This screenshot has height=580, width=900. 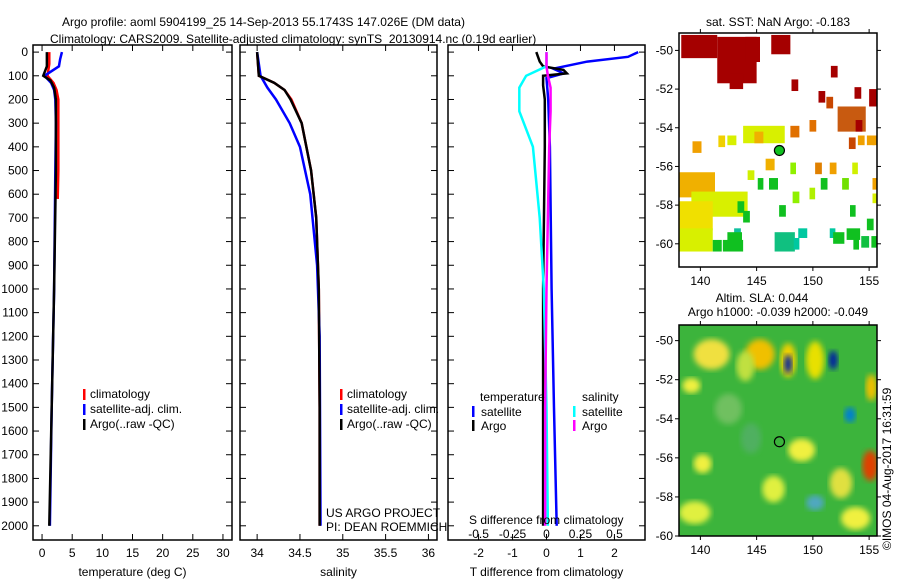 What do you see at coordinates (778, 150) in the screenshot?
I see `map-frame` at bounding box center [778, 150].